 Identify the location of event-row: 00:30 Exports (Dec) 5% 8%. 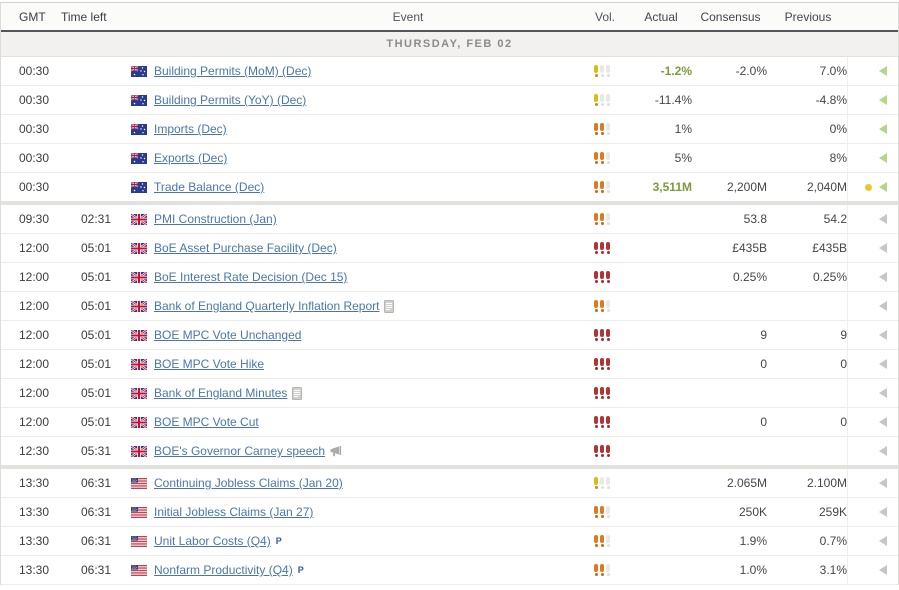
(449, 158).